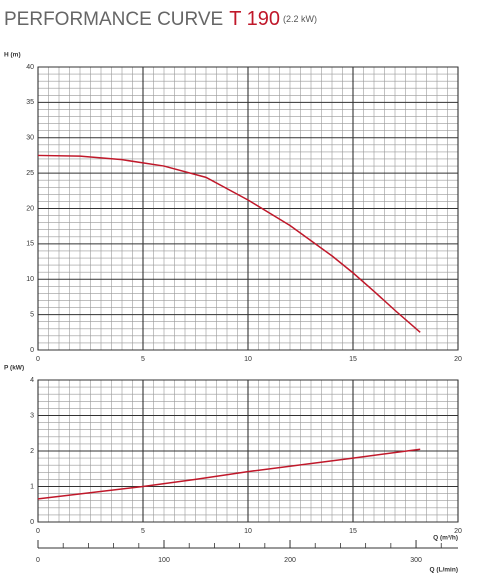 The image size is (477, 588). Describe the element at coordinates (445, 538) in the screenshot. I see `x-axis-label: Q (m³/h)` at that location.